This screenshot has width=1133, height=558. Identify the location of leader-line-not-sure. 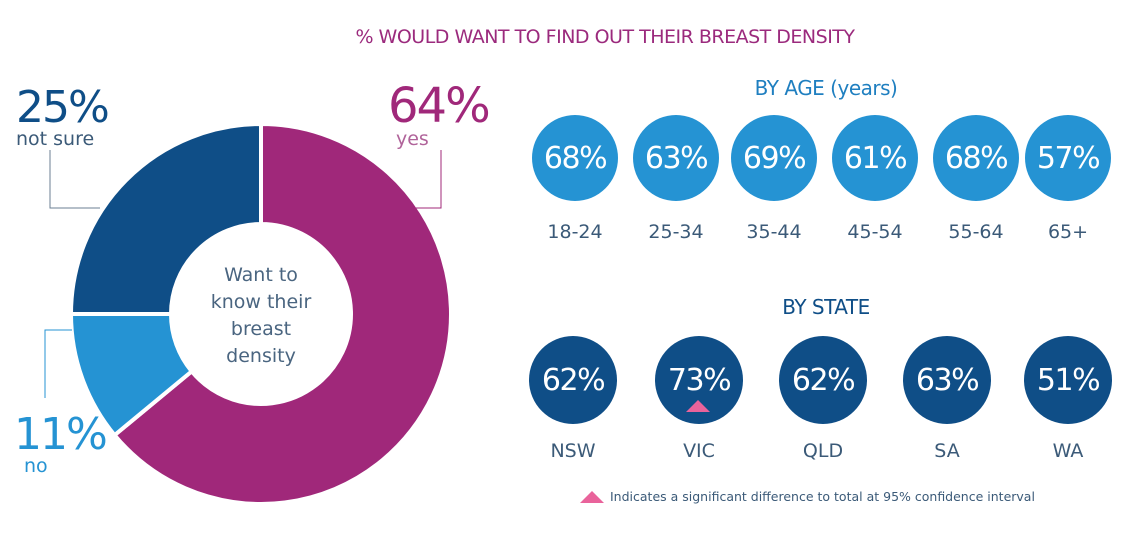
(74, 179).